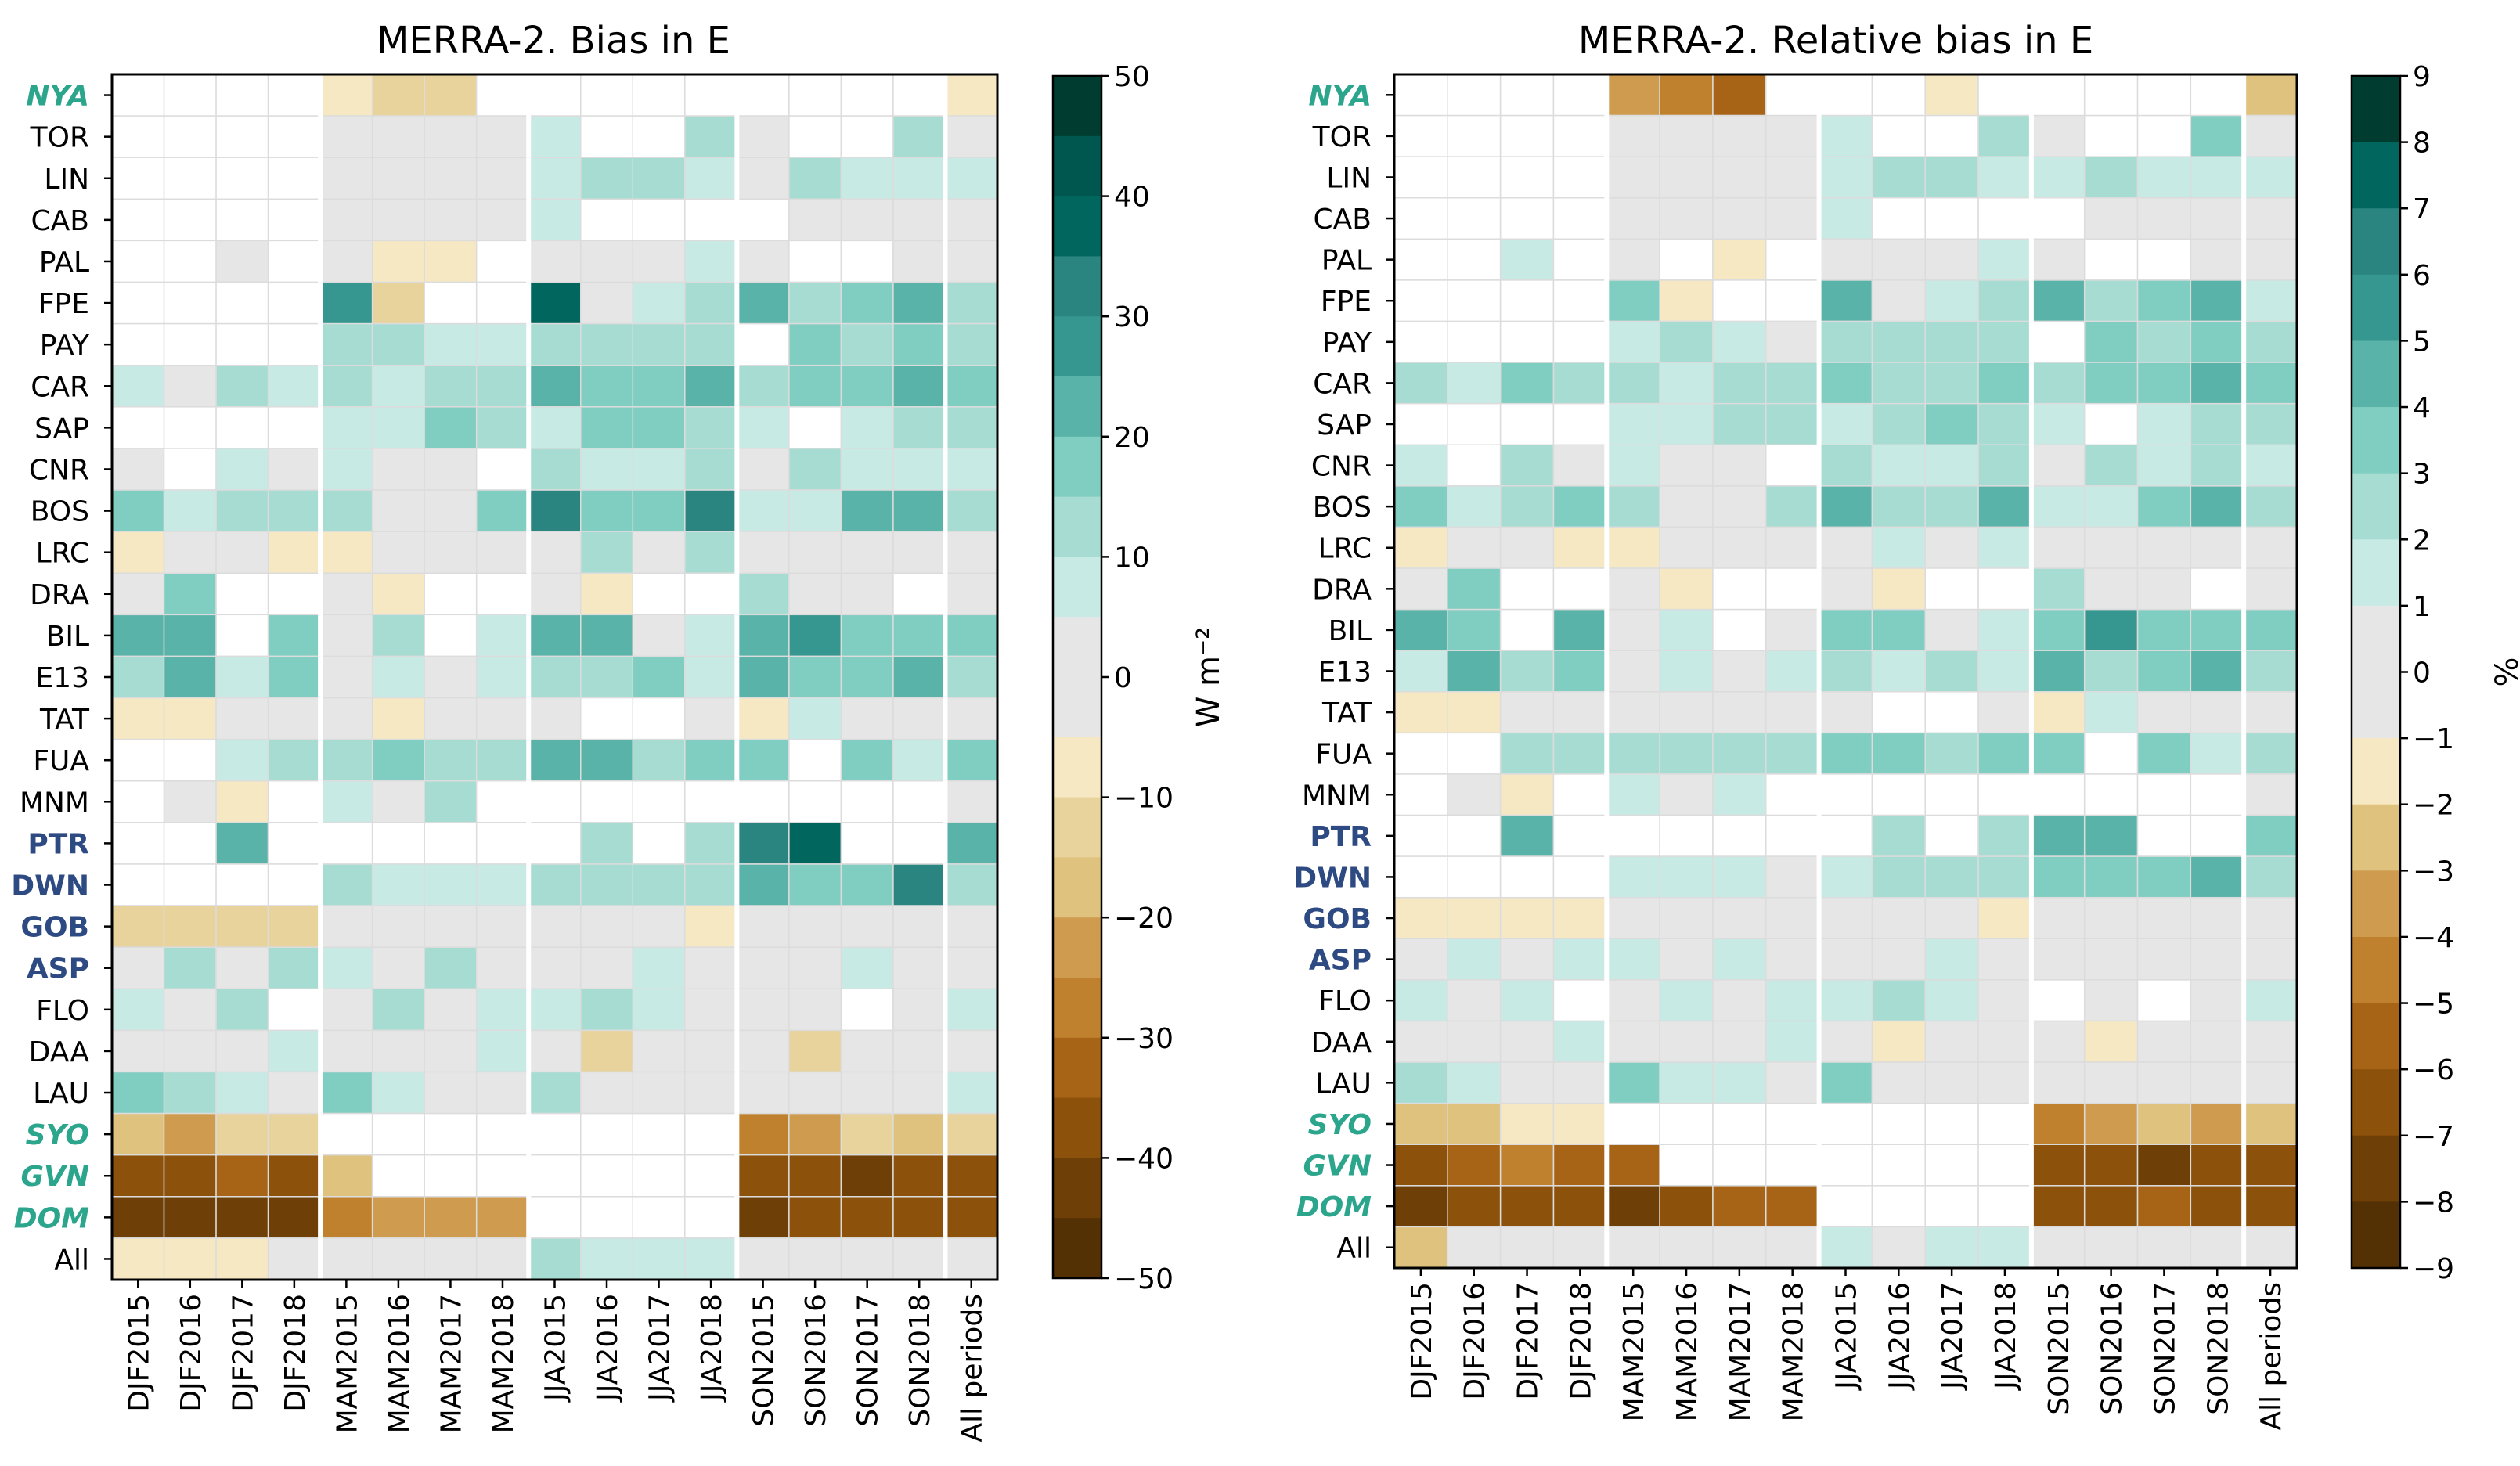 The width and height of the screenshot is (2520, 1466). Describe the element at coordinates (2433, 1137) in the screenshot. I see `colorbar-tick-label: −7` at that location.